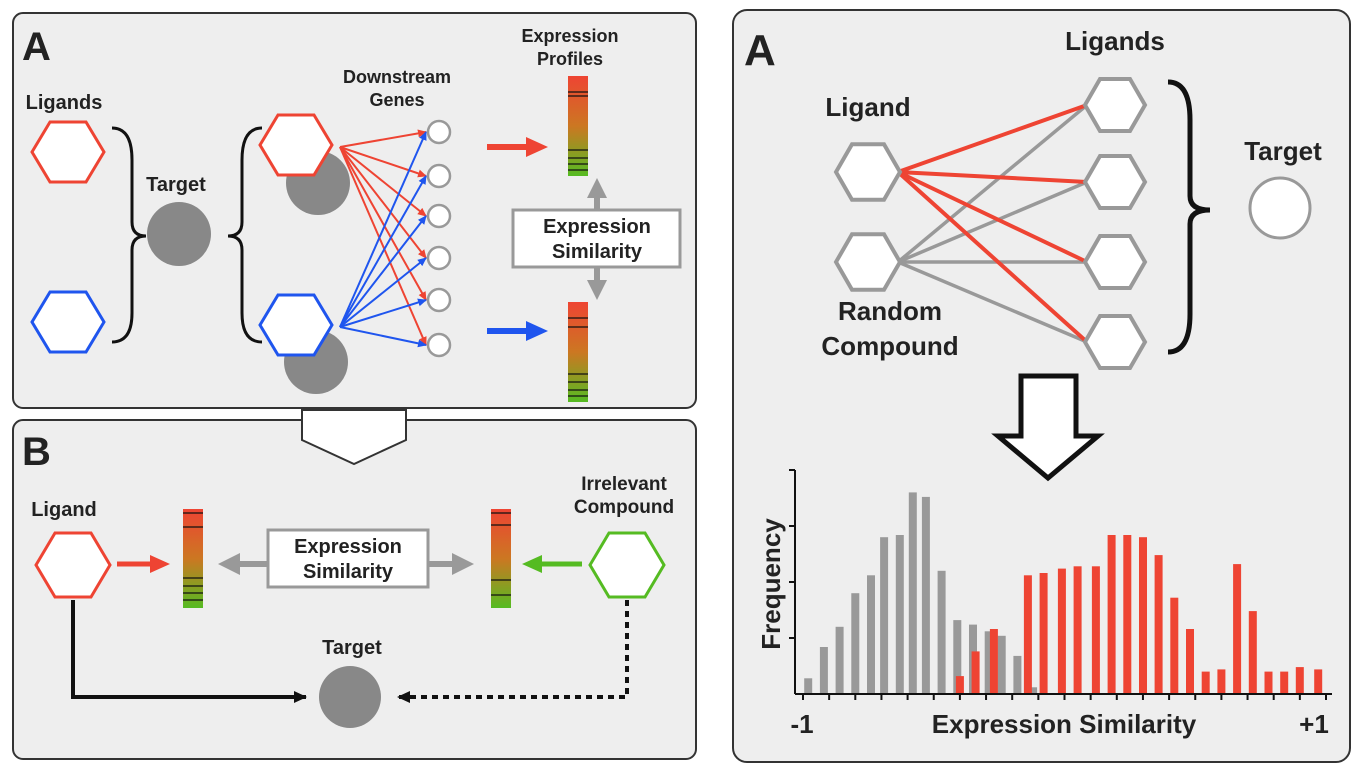 The width and height of the screenshot is (1363, 771). Describe the element at coordinates (868, 172) in the screenshot. I see `ligand-hexagon-right` at that location.